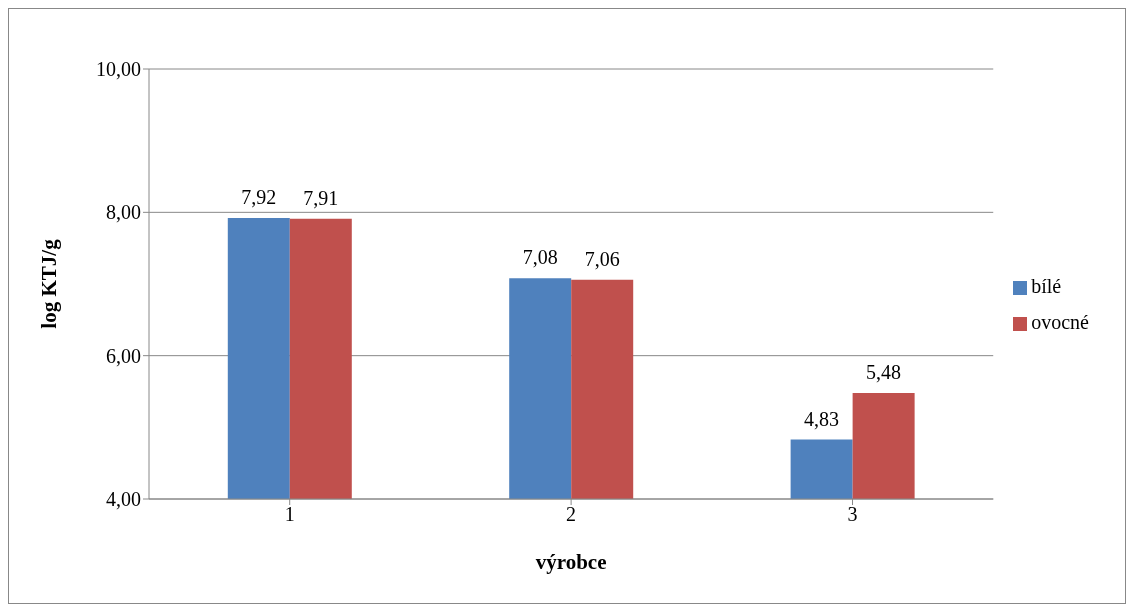 The image size is (1134, 612). What do you see at coordinates (123, 212) in the screenshot?
I see `y-tick-label: 8,00` at bounding box center [123, 212].